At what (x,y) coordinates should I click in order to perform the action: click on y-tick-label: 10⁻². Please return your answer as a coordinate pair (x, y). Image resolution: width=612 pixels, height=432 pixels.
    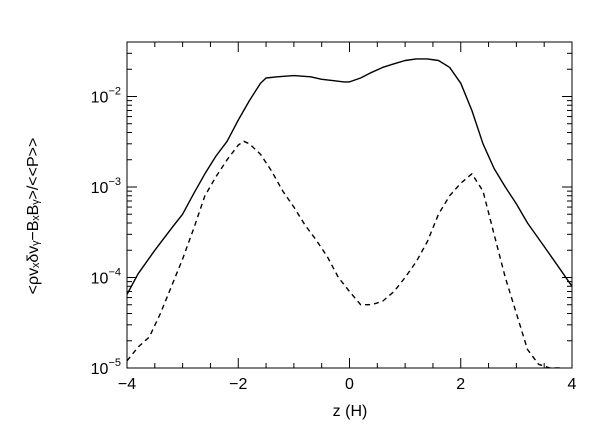
    Looking at the image, I should click on (106, 95).